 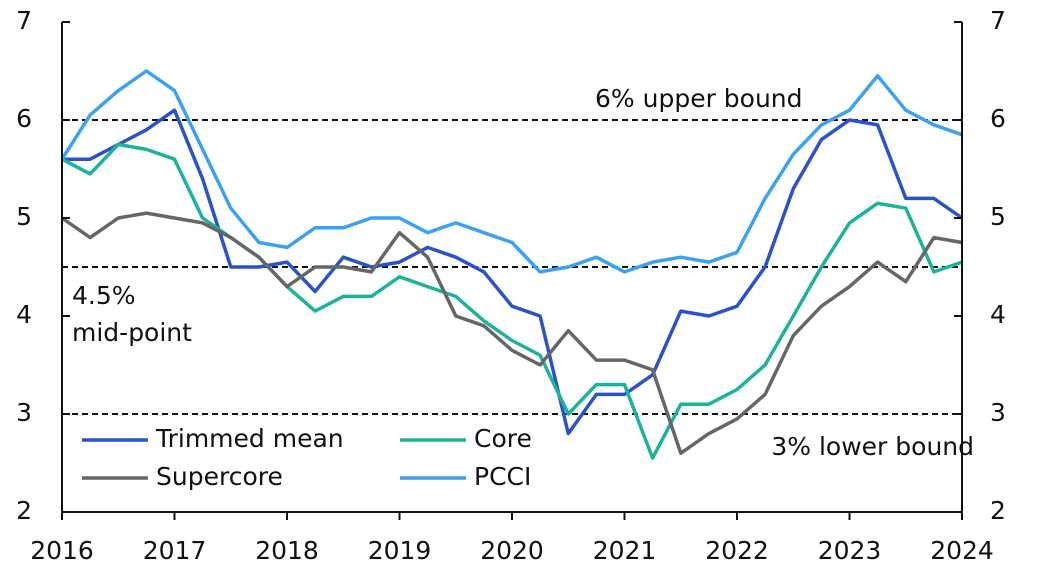 I want to click on reference-label: 6% upper bound, so click(x=699, y=98).